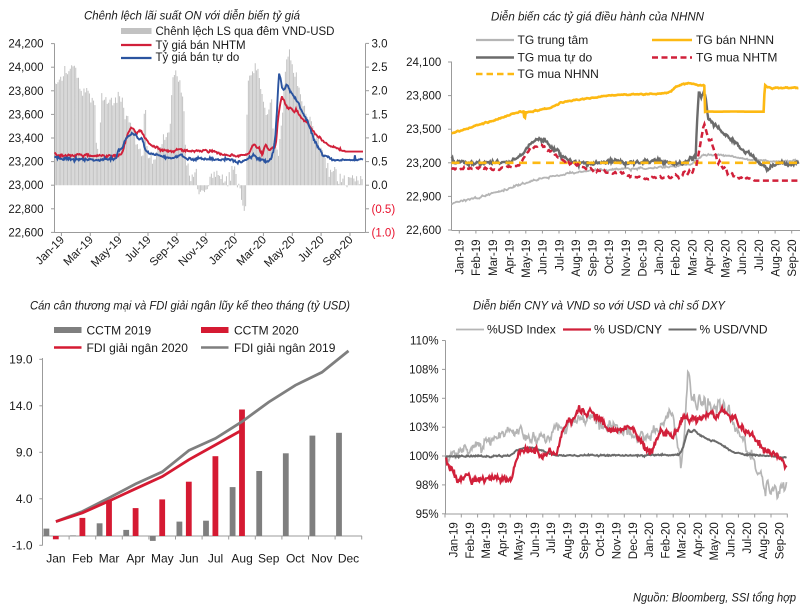 The width and height of the screenshot is (810, 614). I want to click on svg-text: Tỷ giá bán NHTM, so click(201, 46).